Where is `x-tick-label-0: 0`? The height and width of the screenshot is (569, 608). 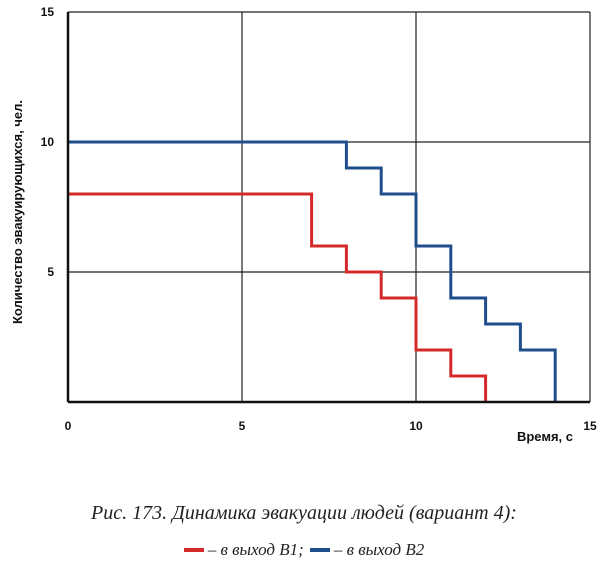 x-tick-label-0: 0 is located at coordinates (68, 426).